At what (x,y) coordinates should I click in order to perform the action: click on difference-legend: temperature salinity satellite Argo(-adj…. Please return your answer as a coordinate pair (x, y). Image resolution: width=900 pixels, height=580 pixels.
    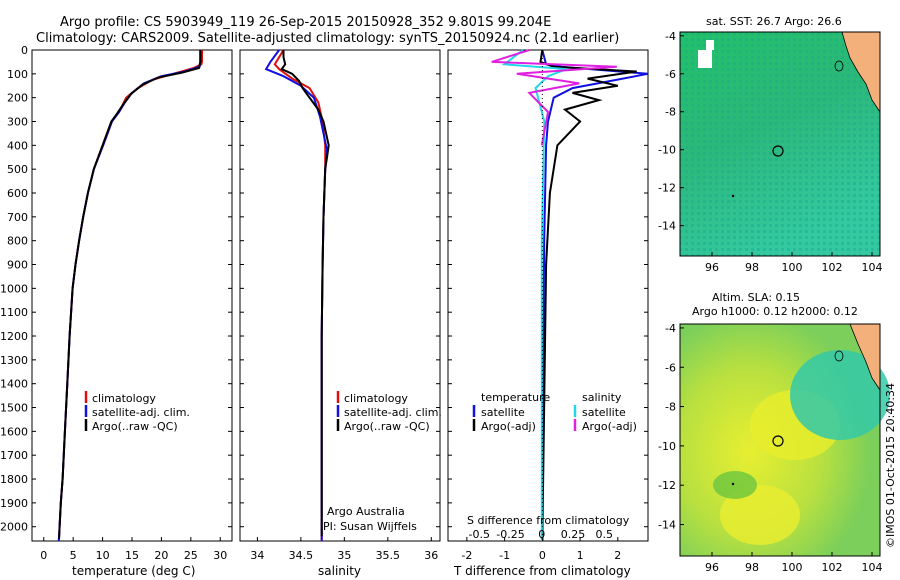
    Looking at the image, I should click on (554, 412).